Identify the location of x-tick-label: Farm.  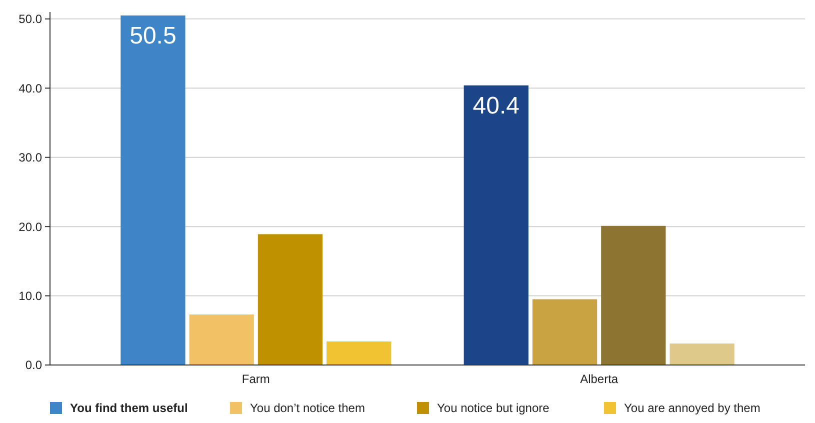
(256, 379).